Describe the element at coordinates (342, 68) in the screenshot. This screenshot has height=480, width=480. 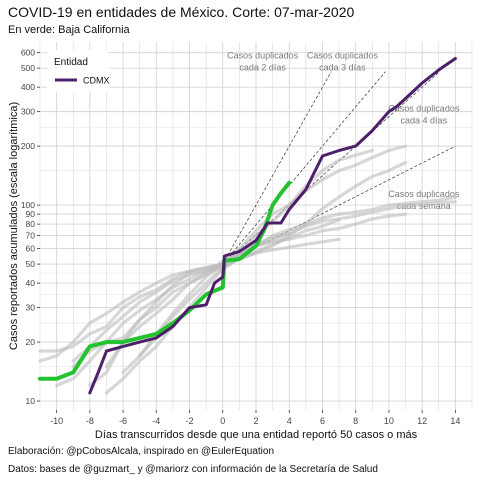
I see `reference-label-3-dias: cada 3 días` at that location.